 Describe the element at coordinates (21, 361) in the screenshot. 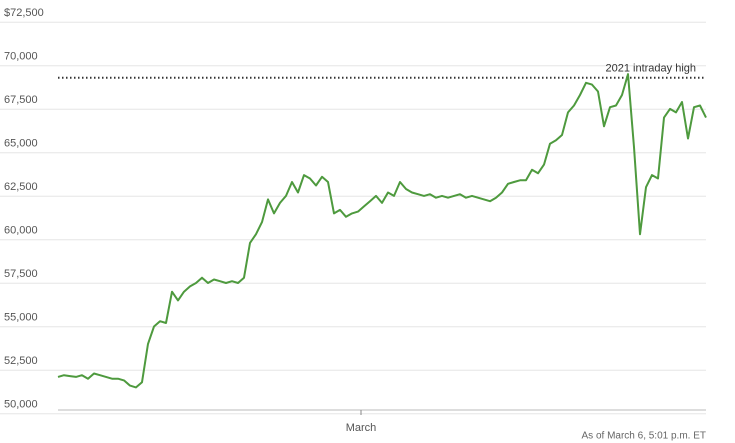

I see `y-tick-label: 52,500` at that location.